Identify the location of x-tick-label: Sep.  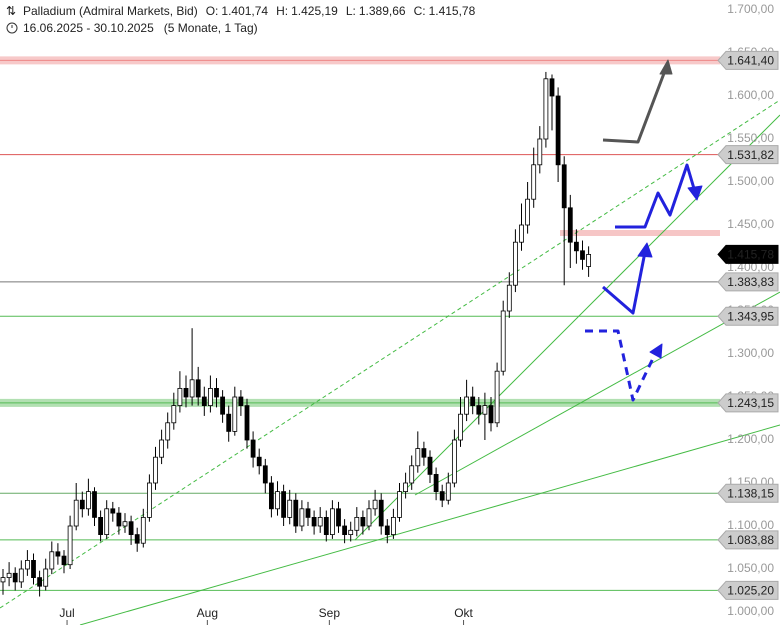
(330, 613).